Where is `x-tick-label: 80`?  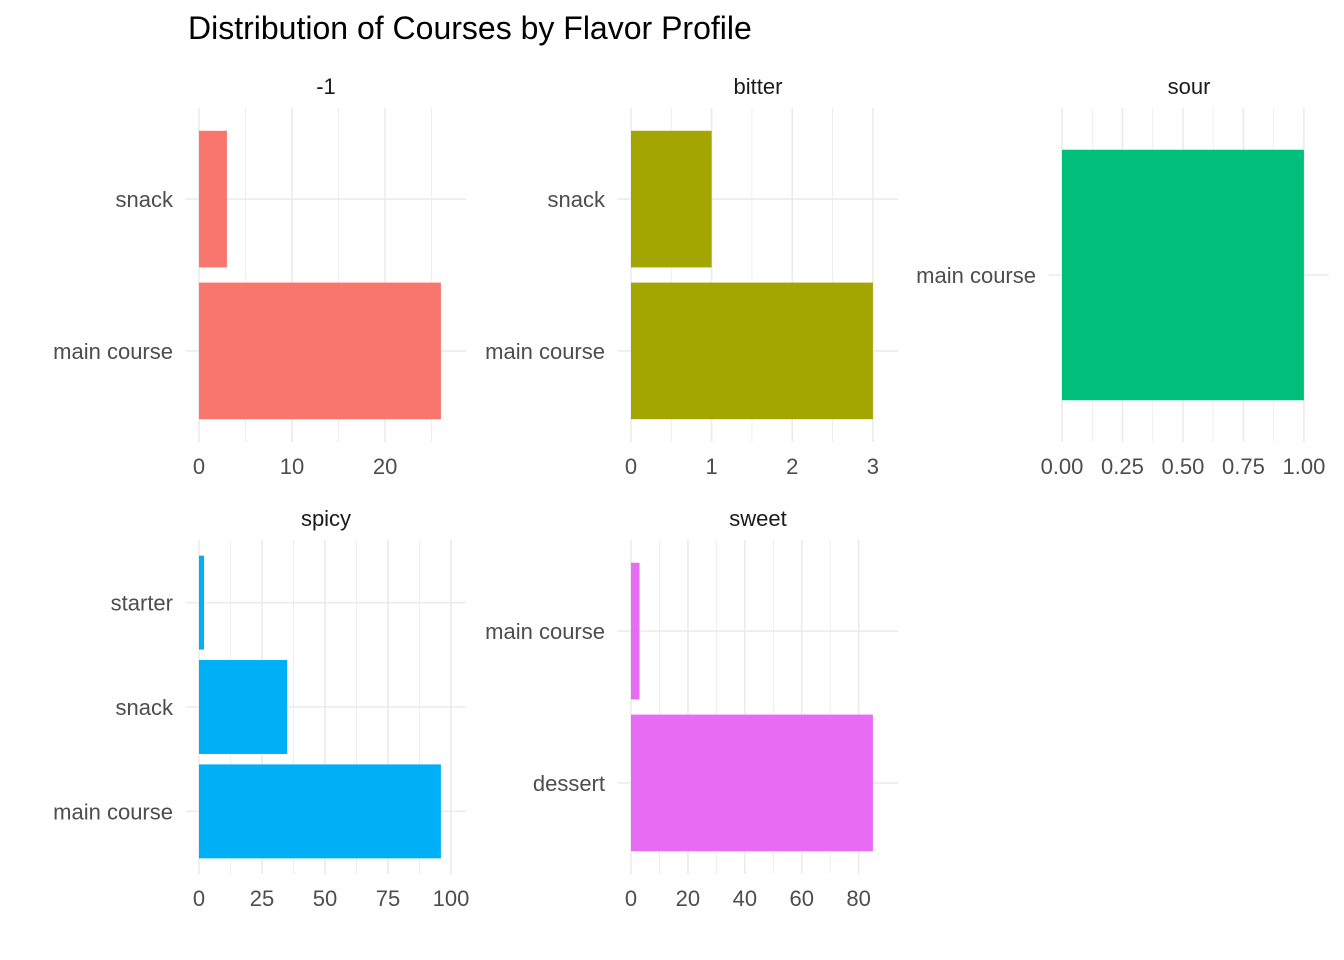
x-tick-label: 80 is located at coordinates (858, 898).